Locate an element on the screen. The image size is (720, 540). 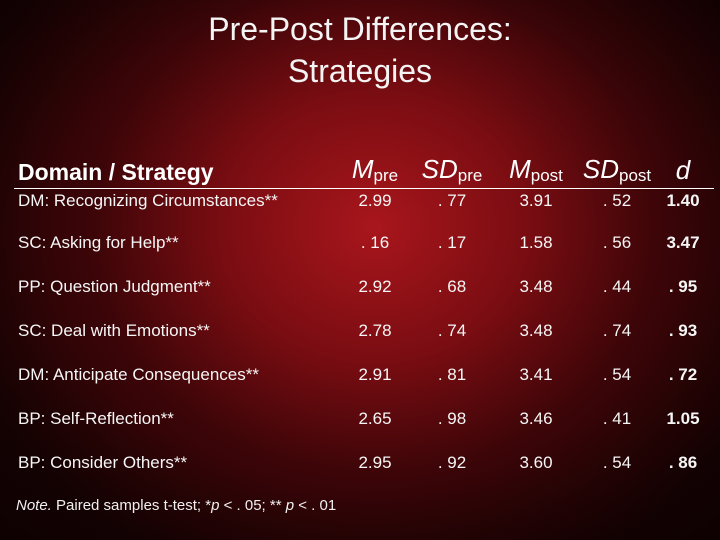
row-label: BP: Consider Others** is located at coordinates (103, 462).